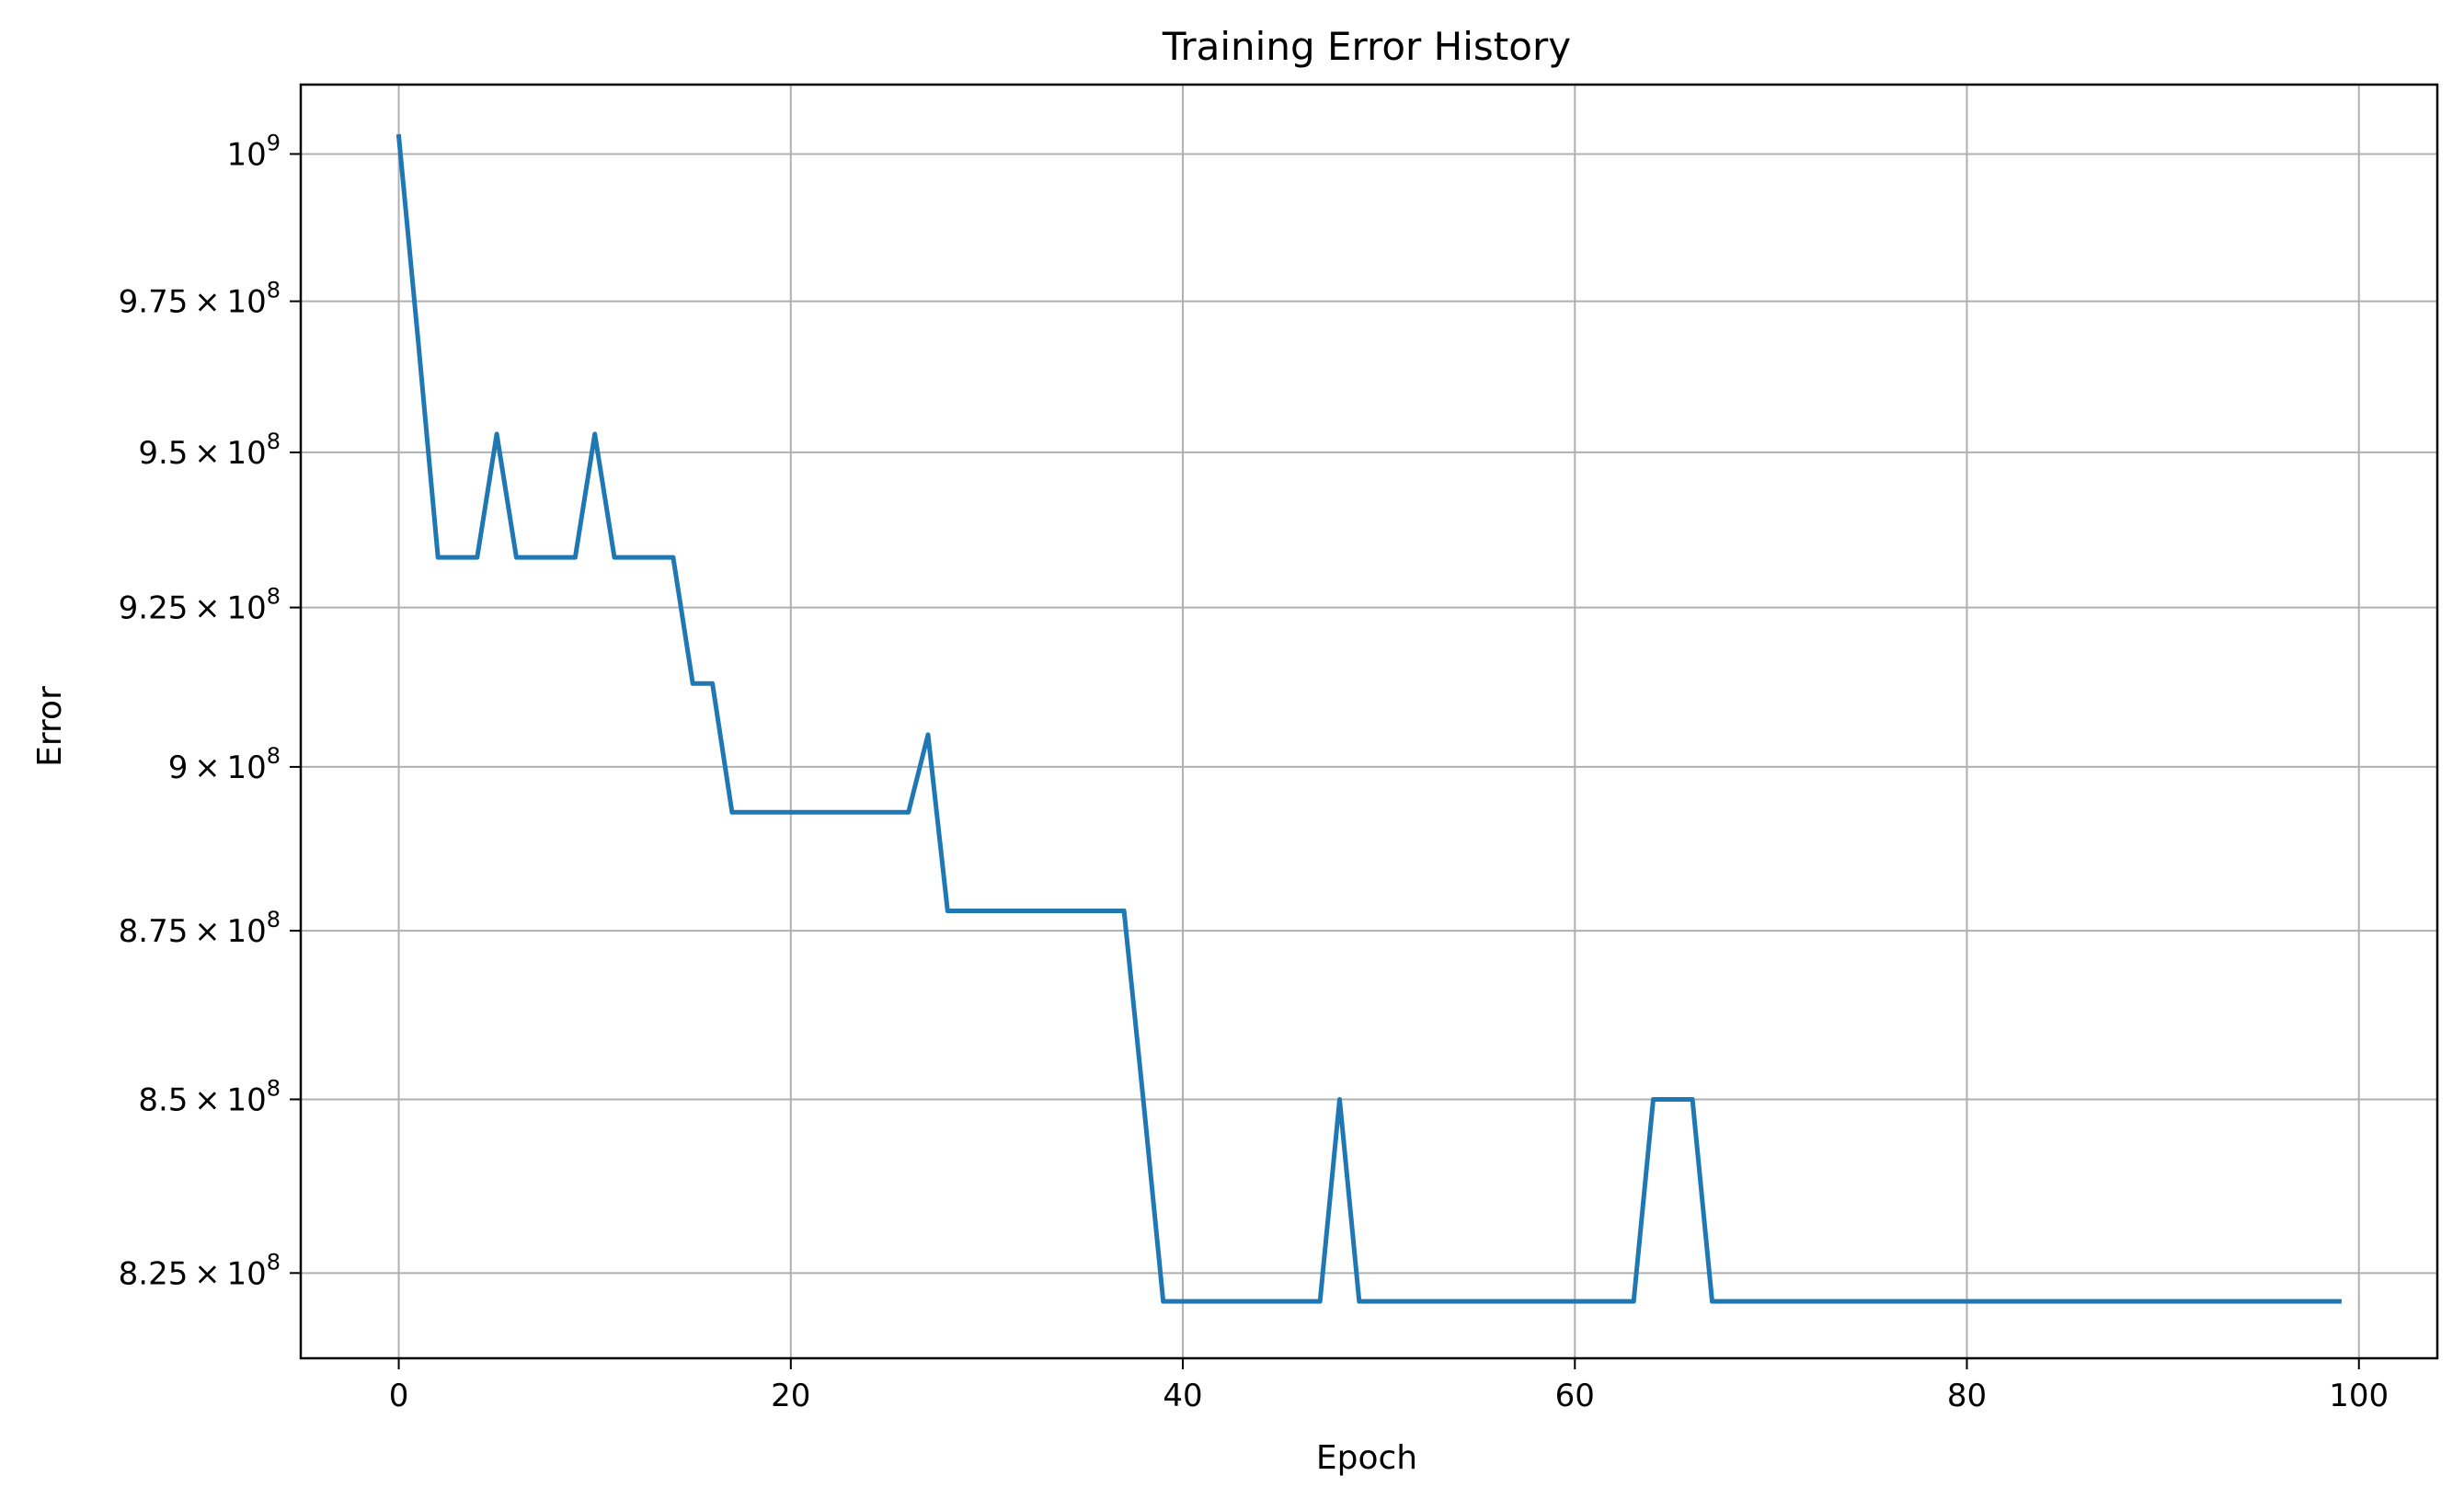 This screenshot has height=1510, width=2464. I want to click on y-tick-label: 8.75 × 10⁸, so click(200, 929).